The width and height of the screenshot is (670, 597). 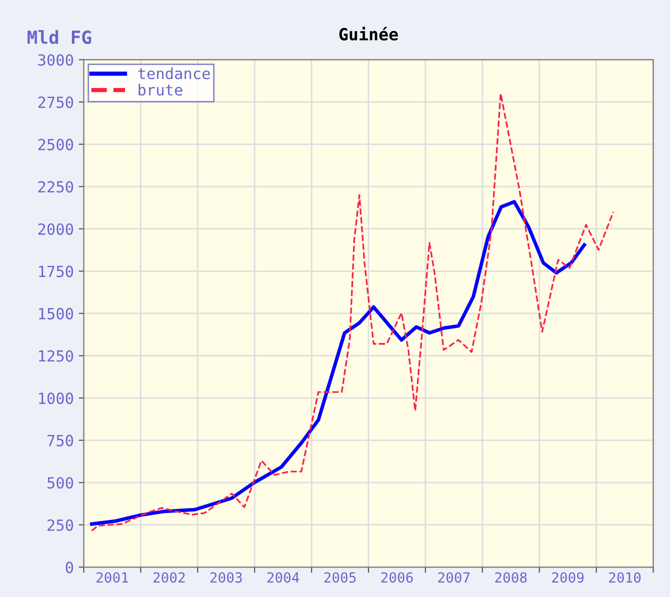 I want to click on y-tick-label: 500, so click(x=61, y=483).